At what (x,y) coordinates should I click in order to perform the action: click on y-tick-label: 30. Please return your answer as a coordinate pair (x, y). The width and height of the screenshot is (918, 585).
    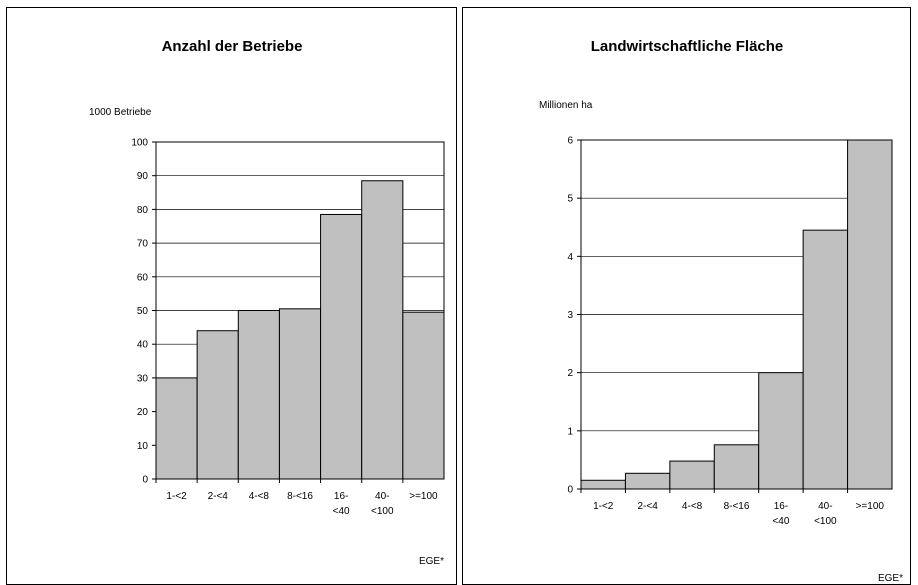
    Looking at the image, I should click on (143, 378).